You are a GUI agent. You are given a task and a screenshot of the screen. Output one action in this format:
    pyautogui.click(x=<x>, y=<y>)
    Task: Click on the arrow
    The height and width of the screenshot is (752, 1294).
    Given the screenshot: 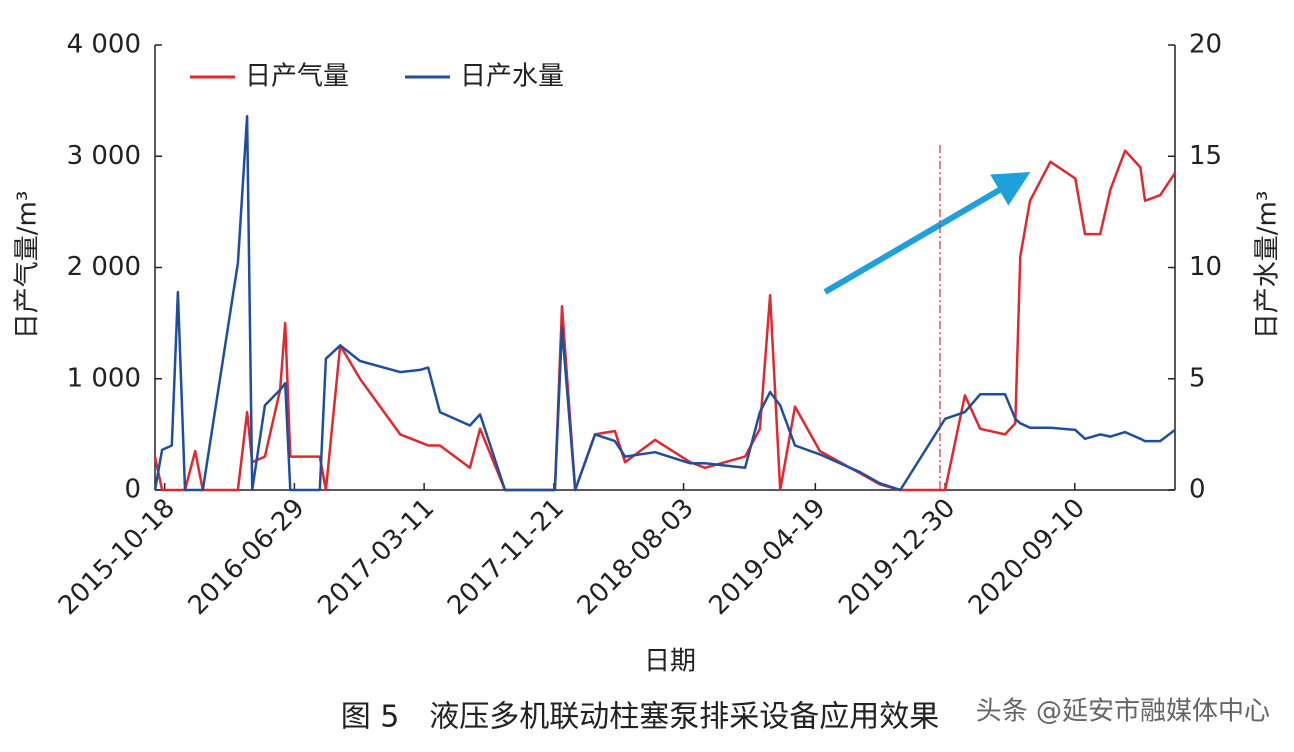 What is the action you would take?
    pyautogui.click(x=927, y=233)
    